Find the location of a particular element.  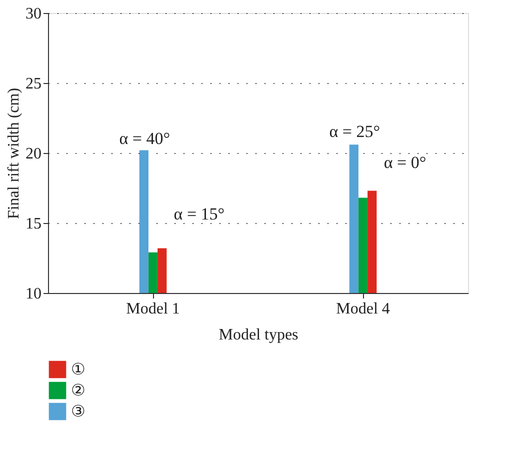

x-tick-label: Model 1 is located at coordinates (153, 309).